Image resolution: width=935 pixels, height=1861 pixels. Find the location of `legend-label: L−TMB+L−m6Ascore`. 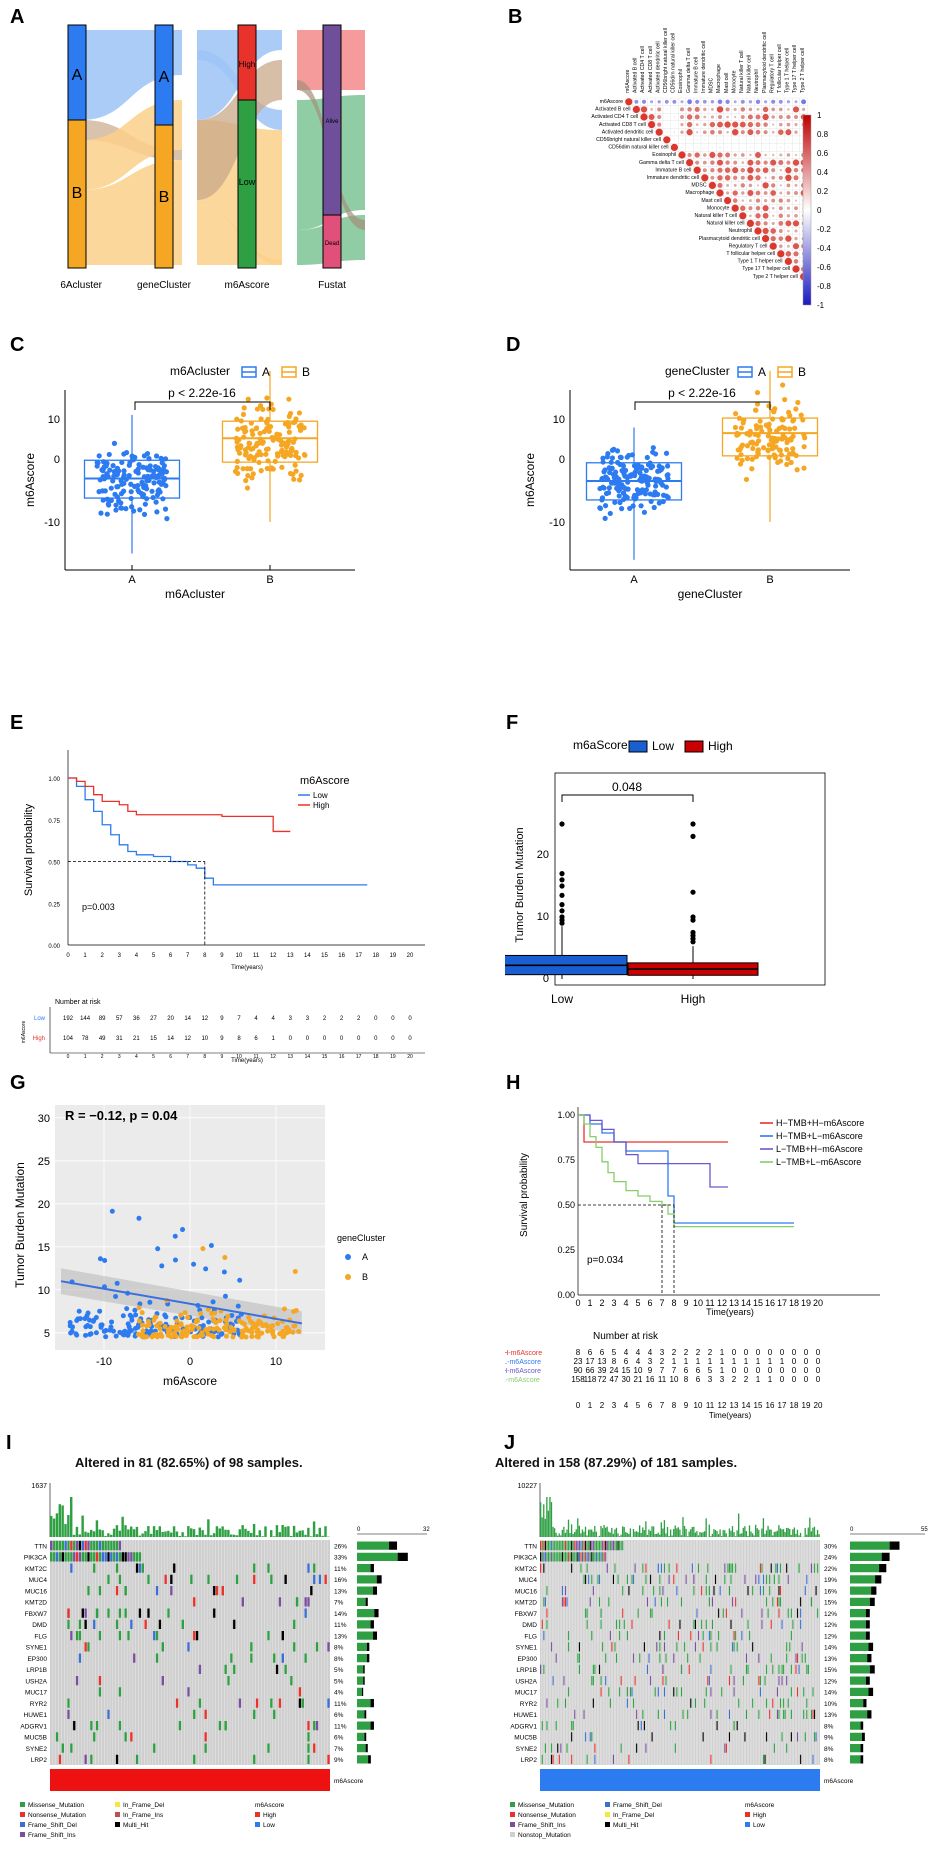

legend-label: L−TMB+L−m6Ascore is located at coordinates (818, 1162).